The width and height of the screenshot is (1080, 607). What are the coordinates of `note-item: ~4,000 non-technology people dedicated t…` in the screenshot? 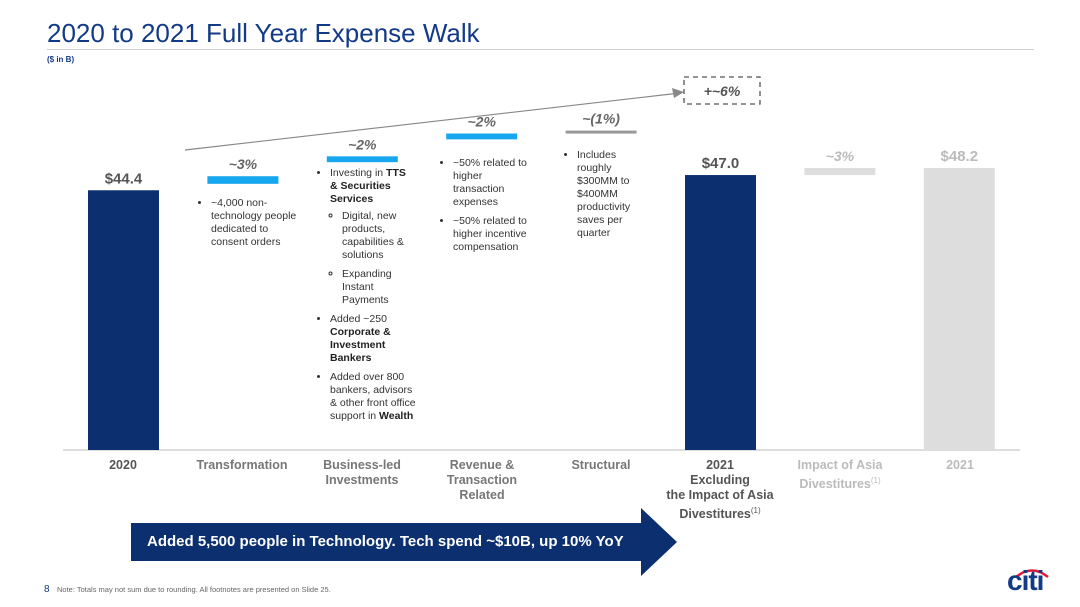 It's located at (256, 223).